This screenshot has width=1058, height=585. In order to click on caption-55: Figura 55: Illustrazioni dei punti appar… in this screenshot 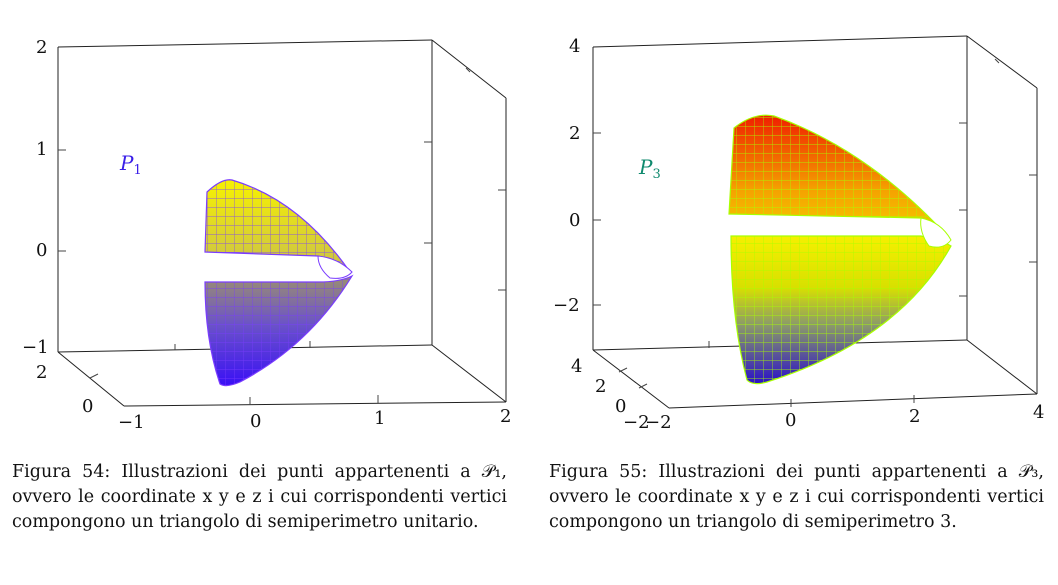, I will do `click(796, 497)`.